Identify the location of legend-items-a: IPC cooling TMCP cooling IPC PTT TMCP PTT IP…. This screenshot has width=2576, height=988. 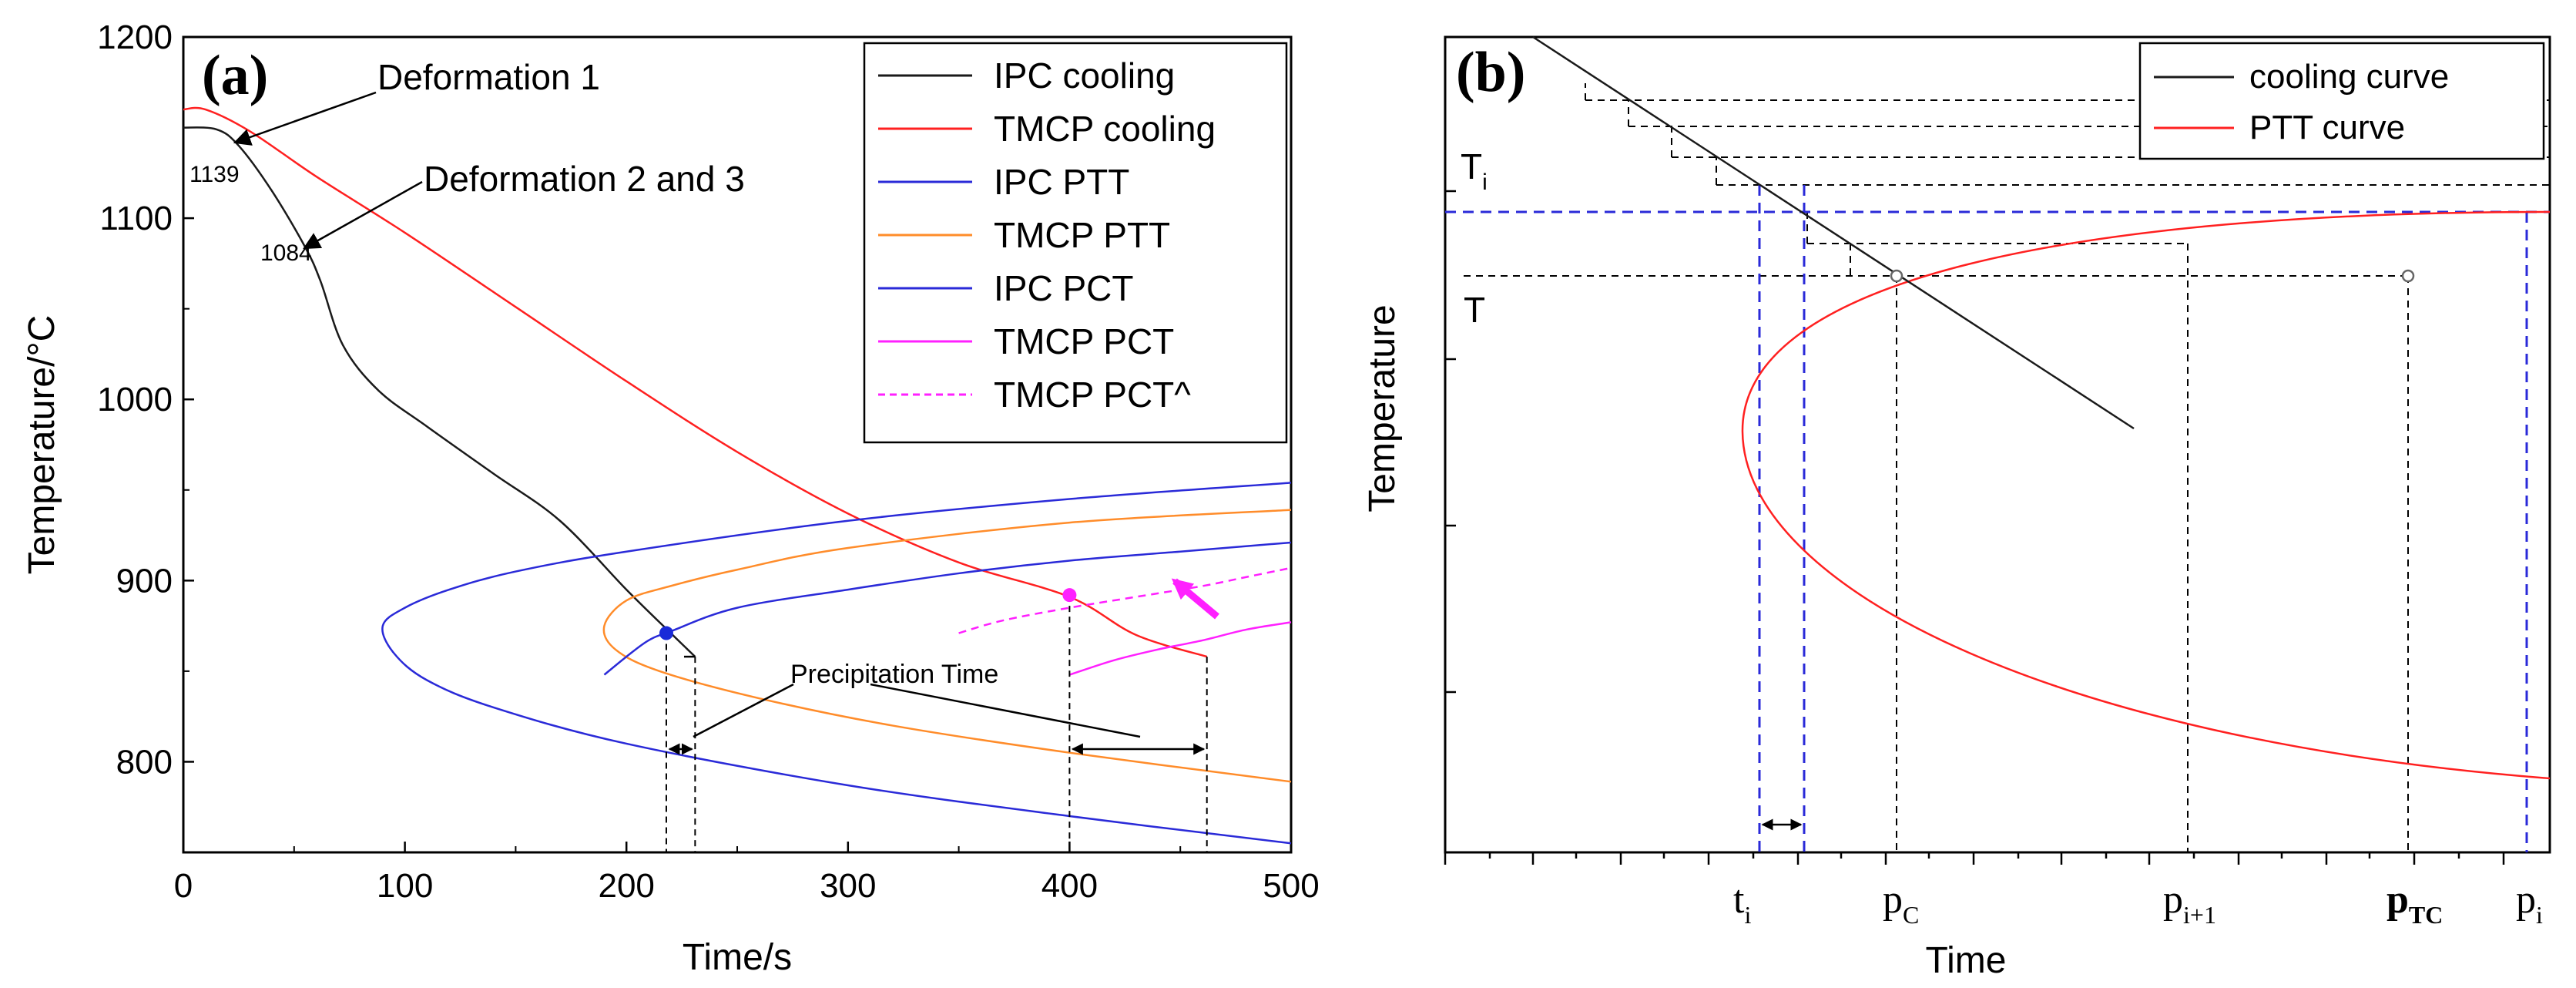
(1047, 235).